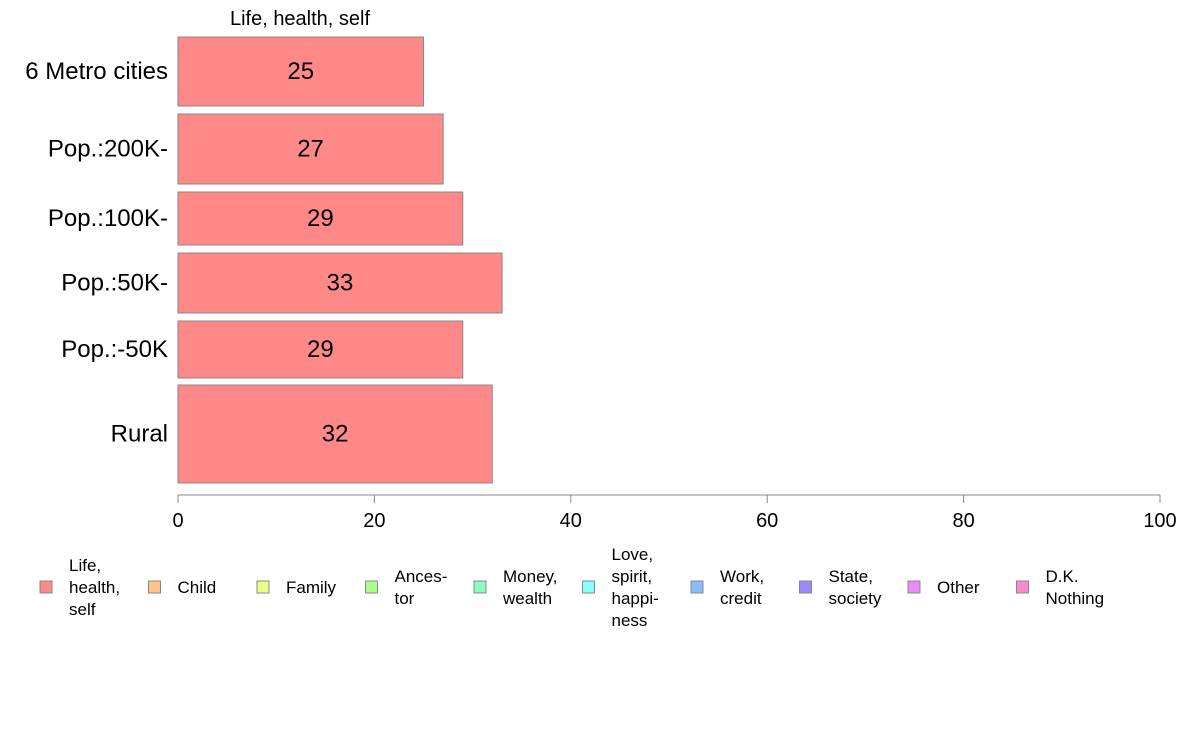  What do you see at coordinates (767, 521) in the screenshot?
I see `x-tick-label: 60` at bounding box center [767, 521].